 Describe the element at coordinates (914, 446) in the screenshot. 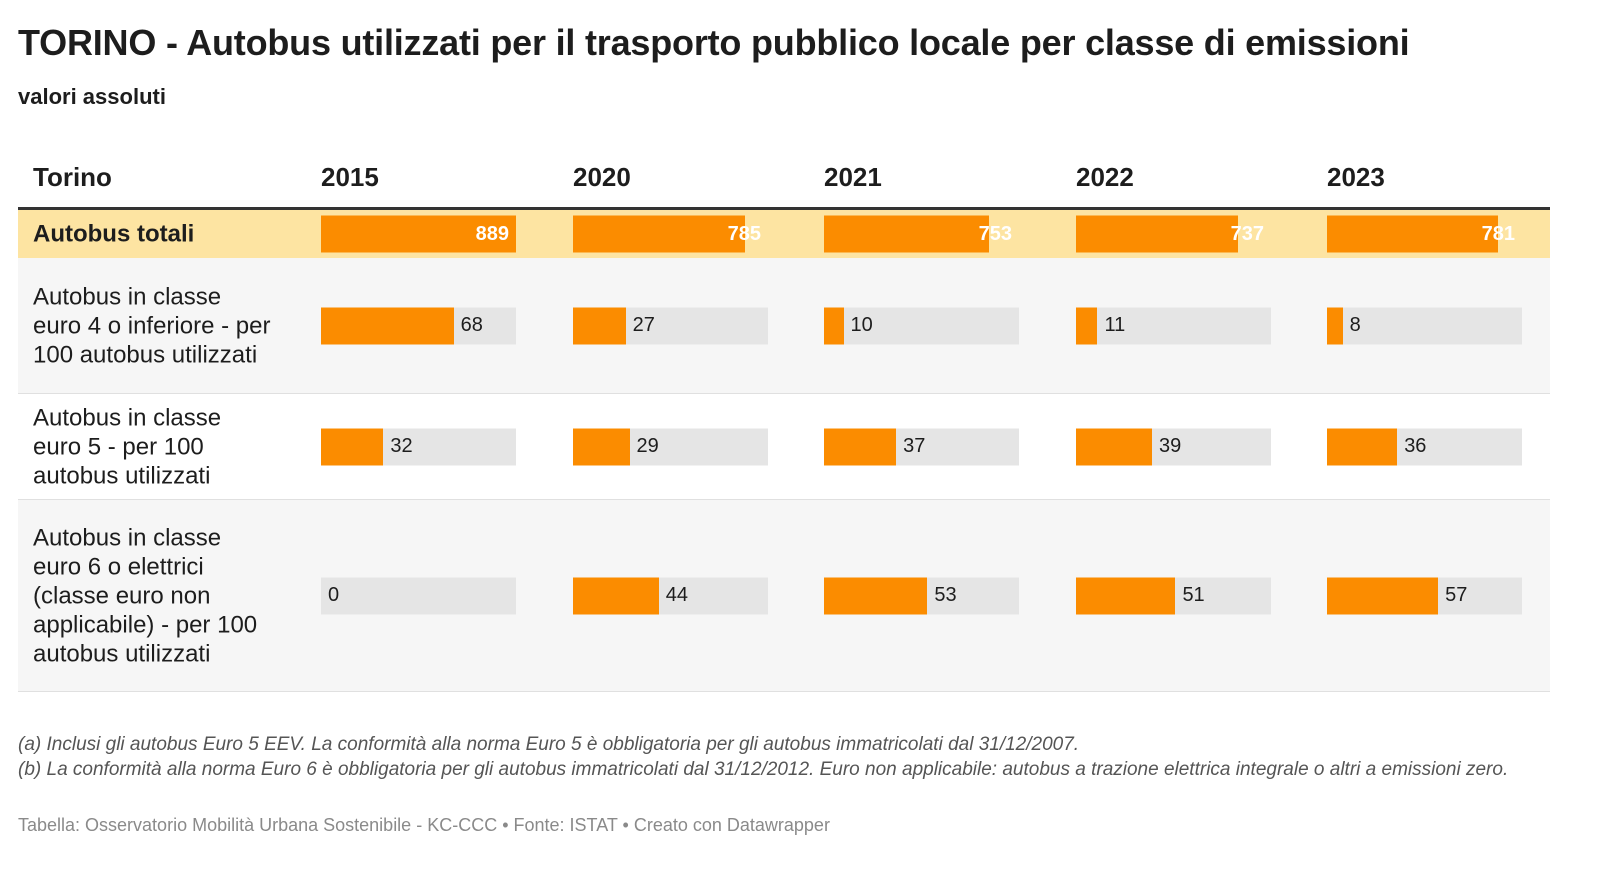

I see `bar-value-label: 37` at that location.